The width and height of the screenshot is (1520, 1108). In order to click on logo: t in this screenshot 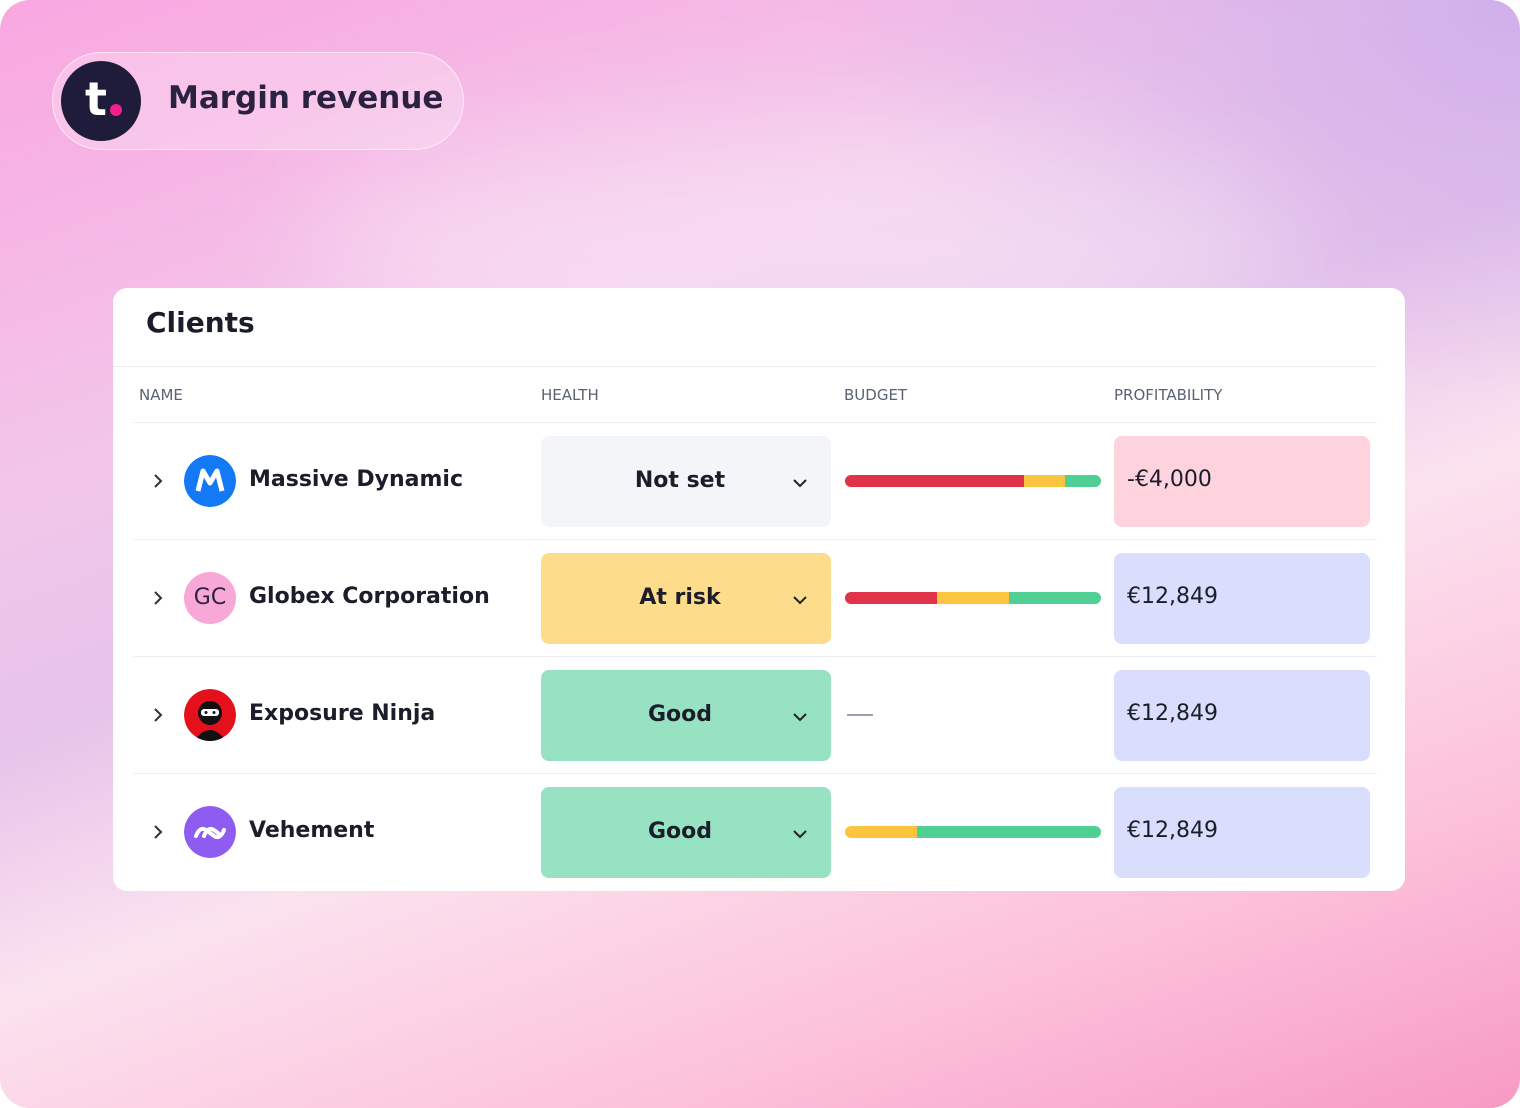, I will do `click(101, 101)`.